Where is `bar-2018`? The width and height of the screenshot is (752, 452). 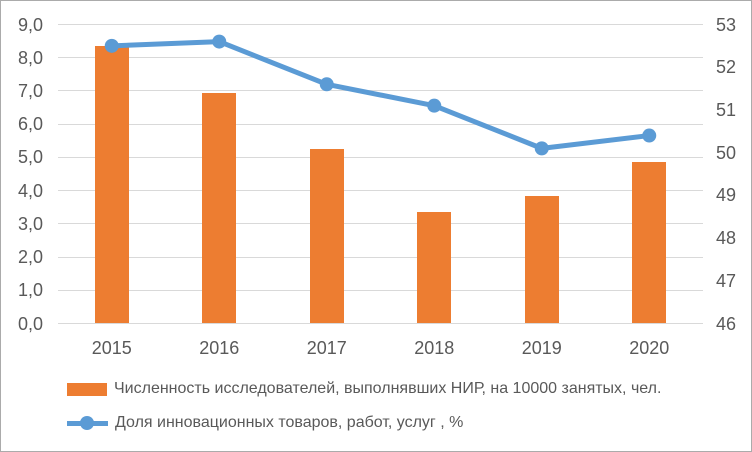
bar-2018 is located at coordinates (434, 268).